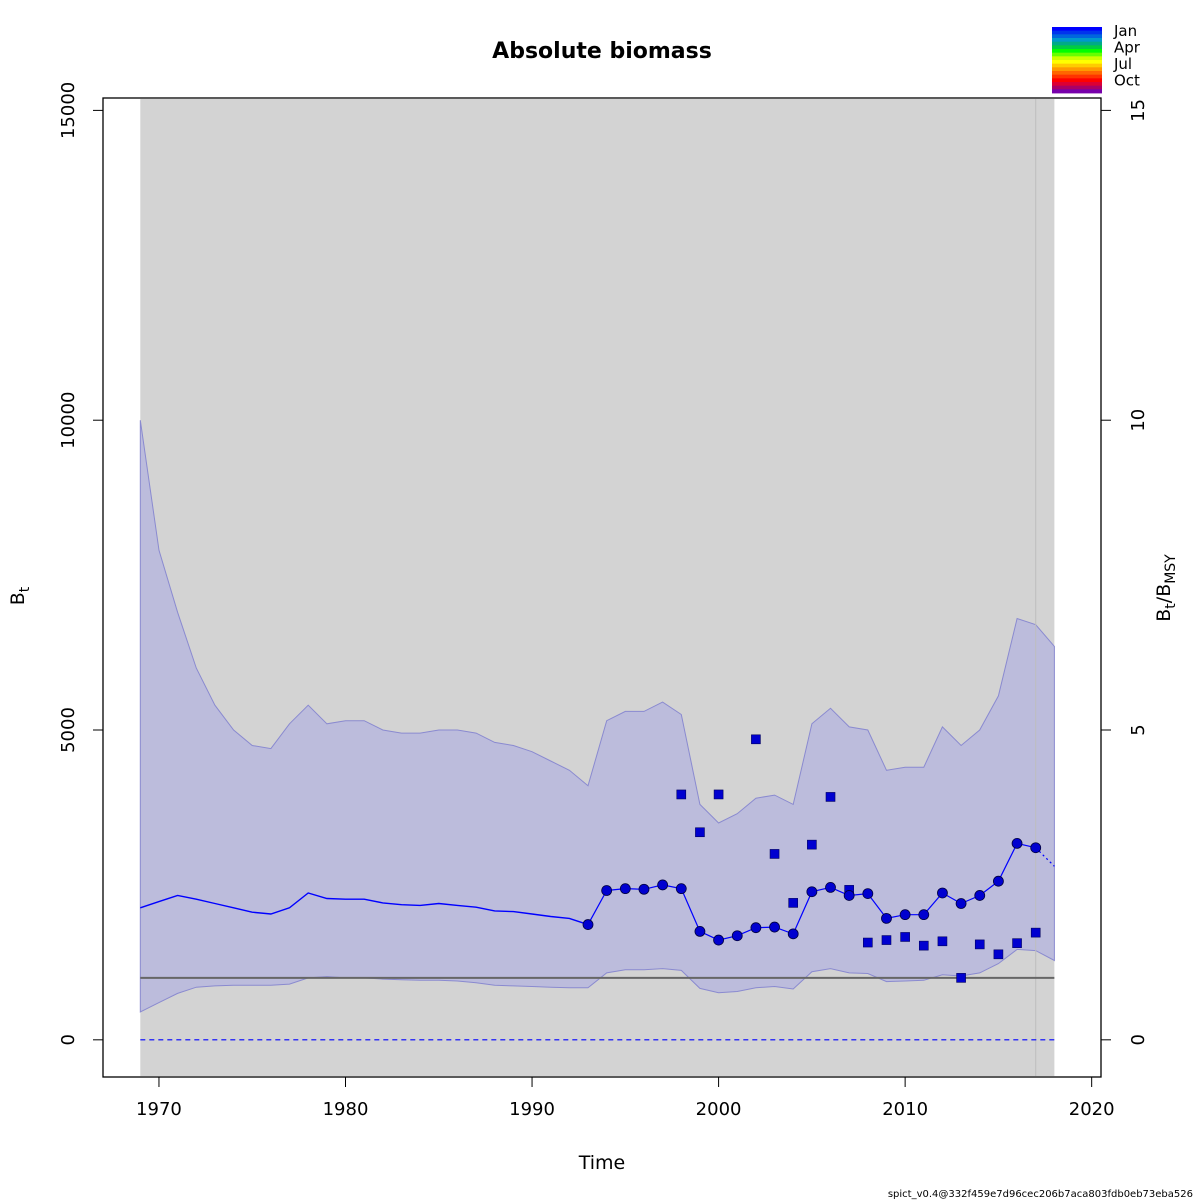  Describe the element at coordinates (1124, 572) in the screenshot. I see `y2-axis-right: 0 5 10 15` at that location.